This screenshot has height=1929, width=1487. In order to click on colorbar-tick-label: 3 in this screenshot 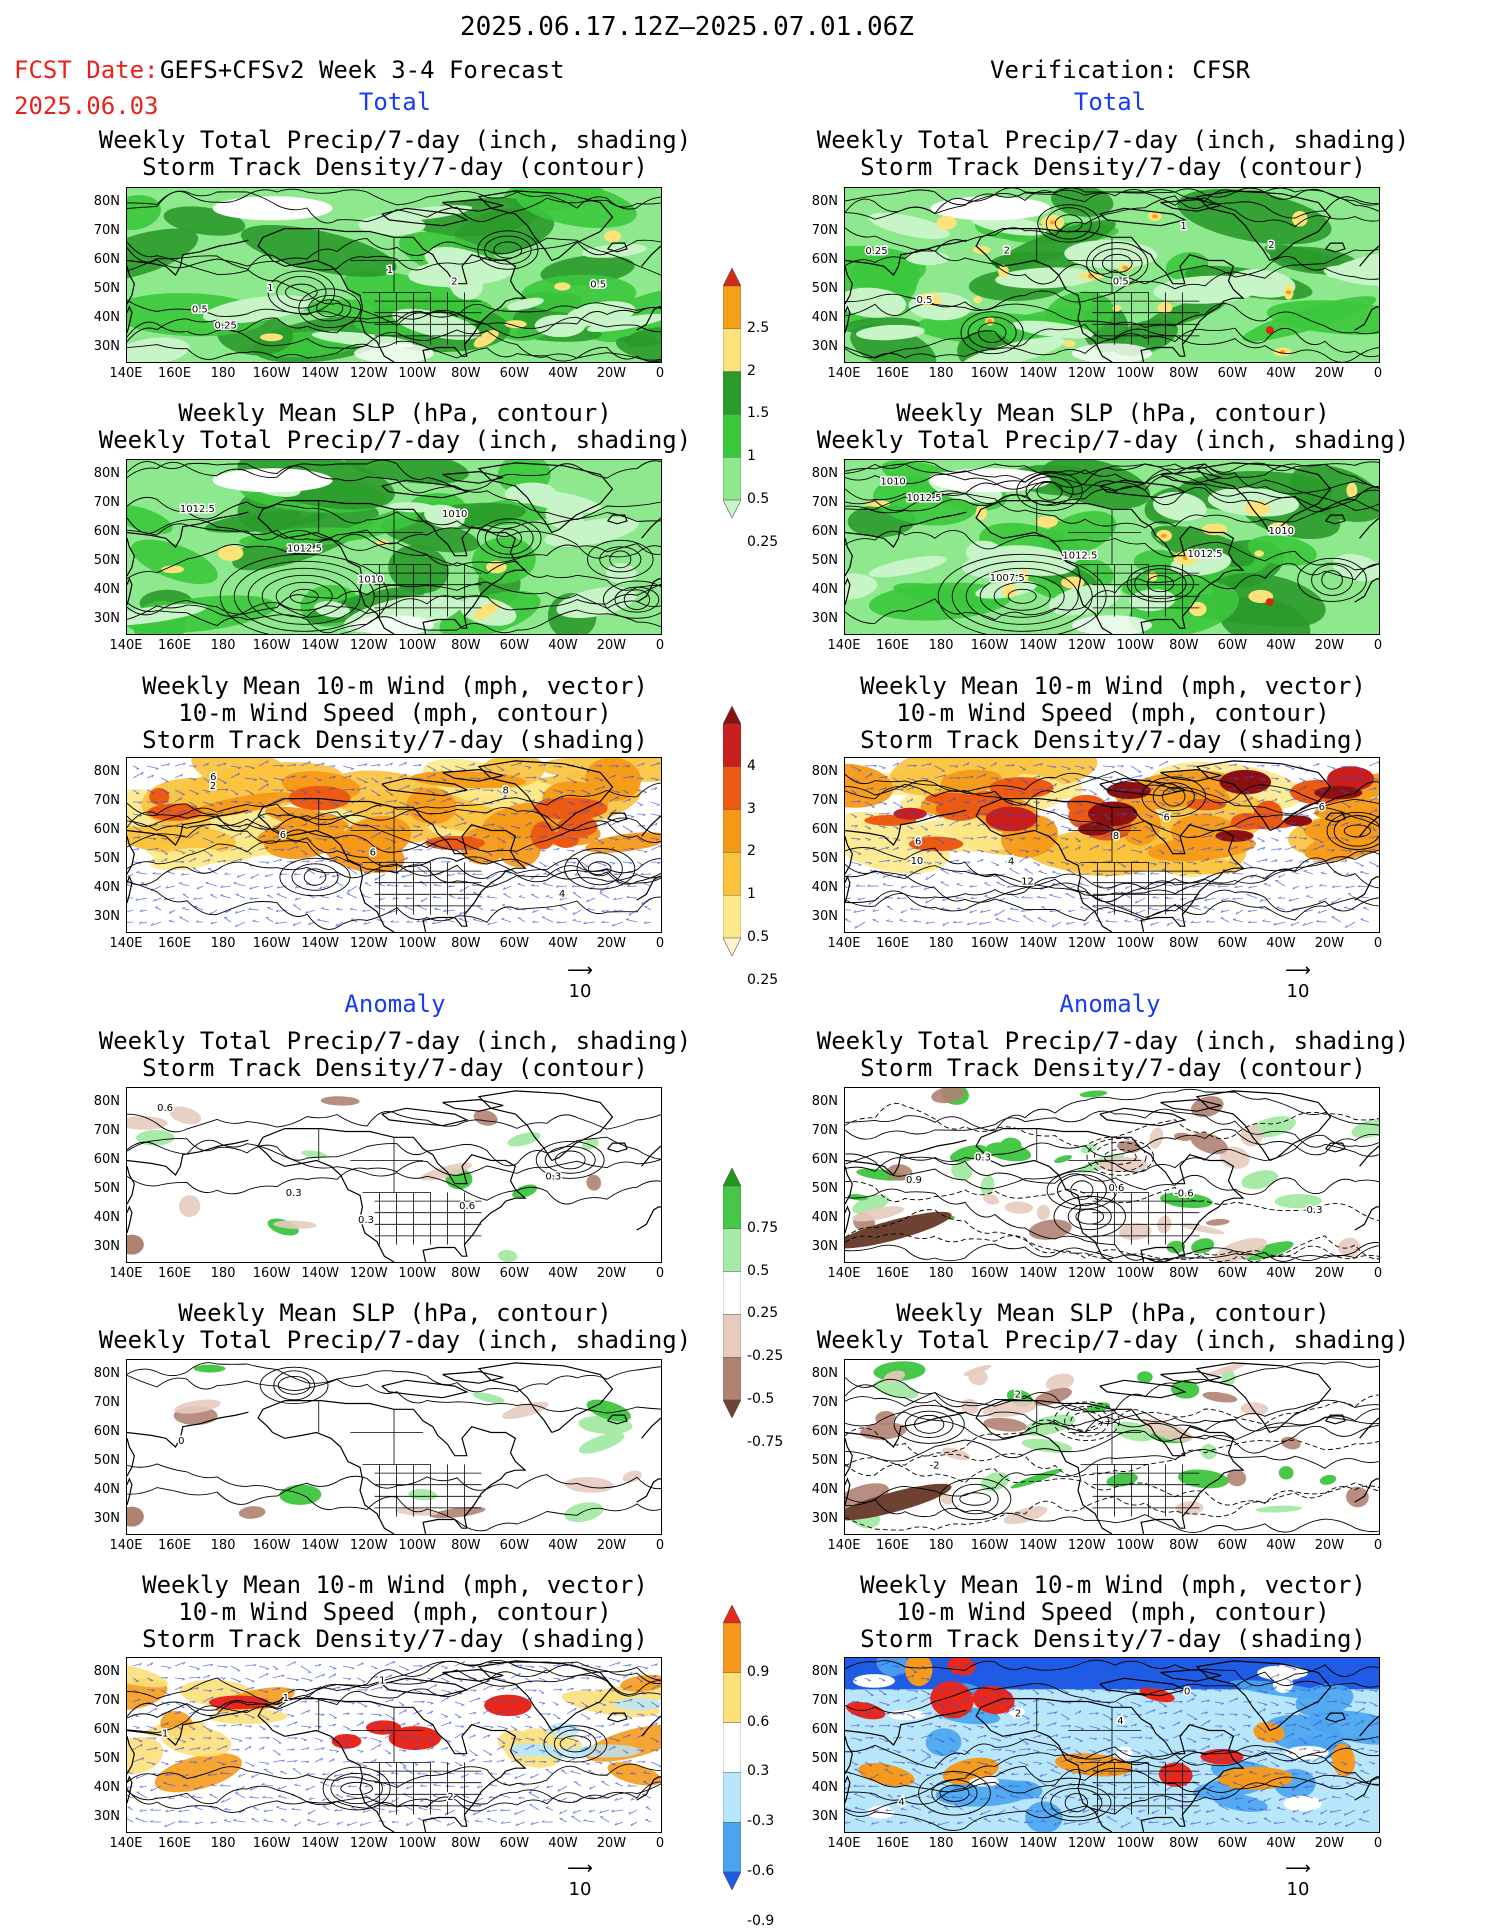, I will do `click(751, 809)`.